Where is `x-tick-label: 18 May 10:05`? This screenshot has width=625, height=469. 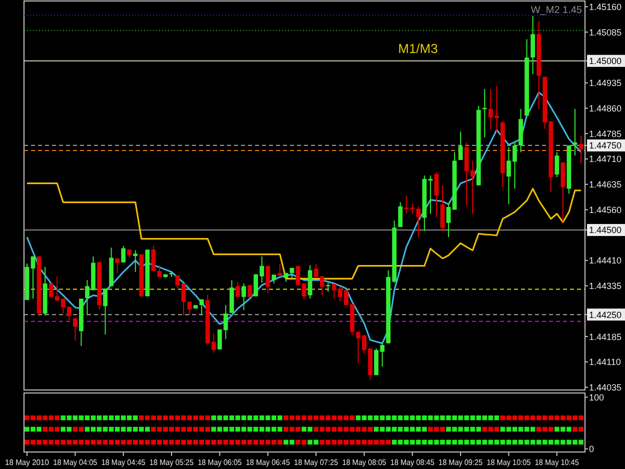
x-tick-label: 18 May 10:05 is located at coordinates (511, 462).